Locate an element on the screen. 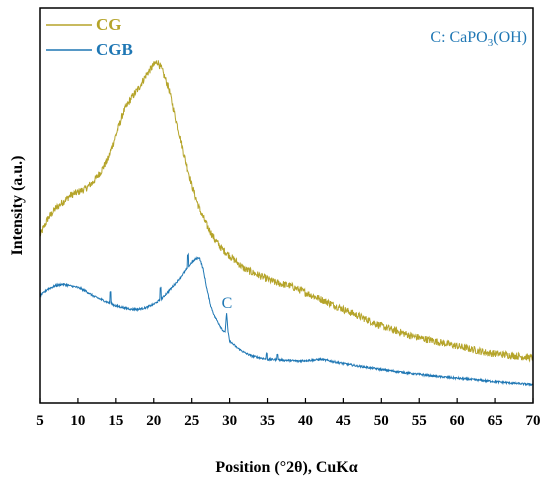 The image size is (550, 487). phase-key-subscript: 3 is located at coordinates (491, 43).